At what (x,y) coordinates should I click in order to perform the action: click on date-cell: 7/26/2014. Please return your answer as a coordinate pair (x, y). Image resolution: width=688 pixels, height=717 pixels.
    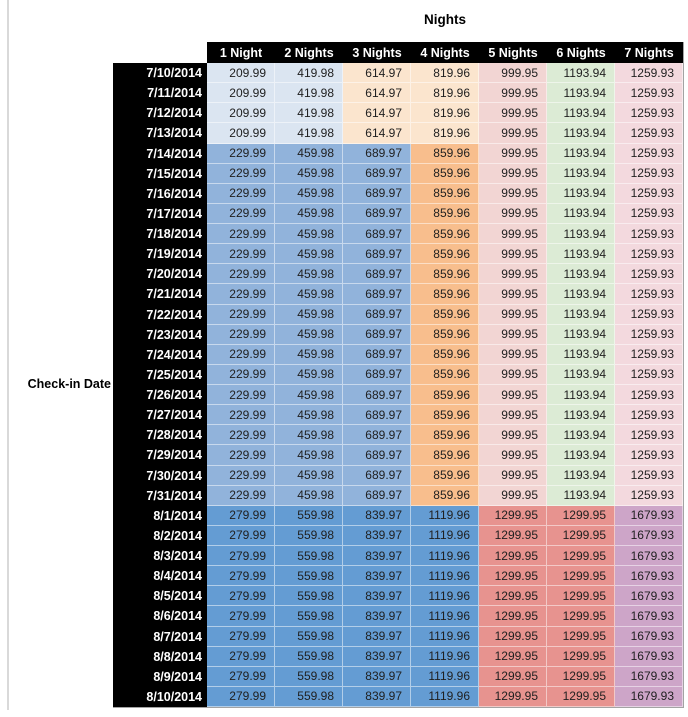
    Looking at the image, I should click on (160, 395).